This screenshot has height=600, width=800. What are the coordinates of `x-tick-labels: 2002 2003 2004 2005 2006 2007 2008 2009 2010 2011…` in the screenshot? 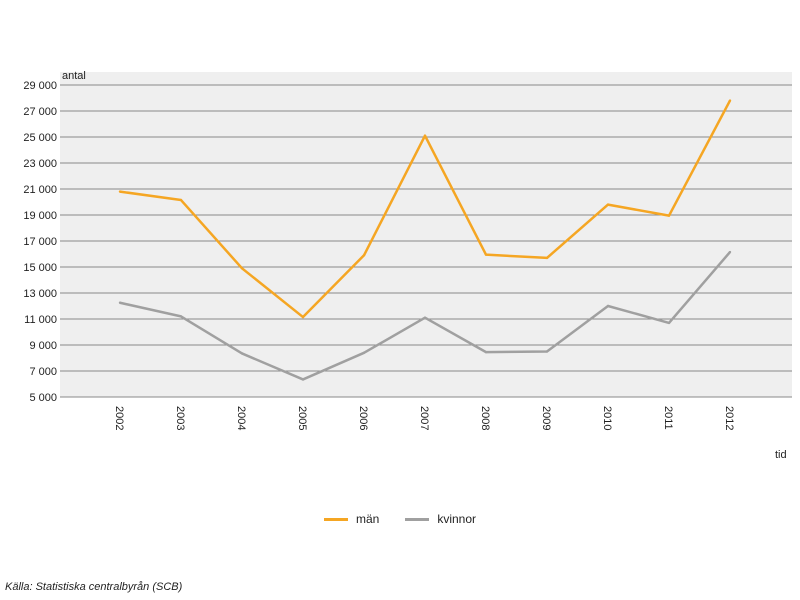 It's located at (424, 418).